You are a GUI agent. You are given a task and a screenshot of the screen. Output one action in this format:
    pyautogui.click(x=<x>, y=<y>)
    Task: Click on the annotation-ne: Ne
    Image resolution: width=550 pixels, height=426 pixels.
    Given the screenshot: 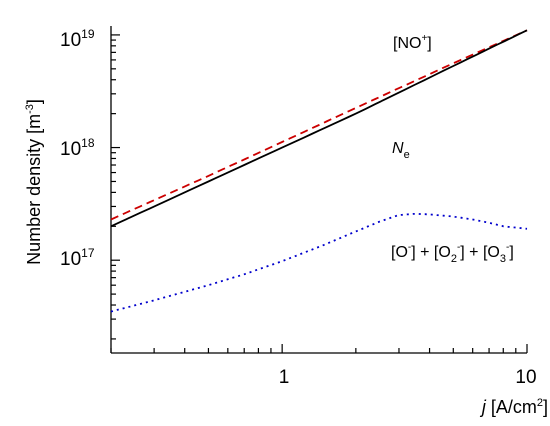 What is the action you would take?
    pyautogui.click(x=401, y=150)
    